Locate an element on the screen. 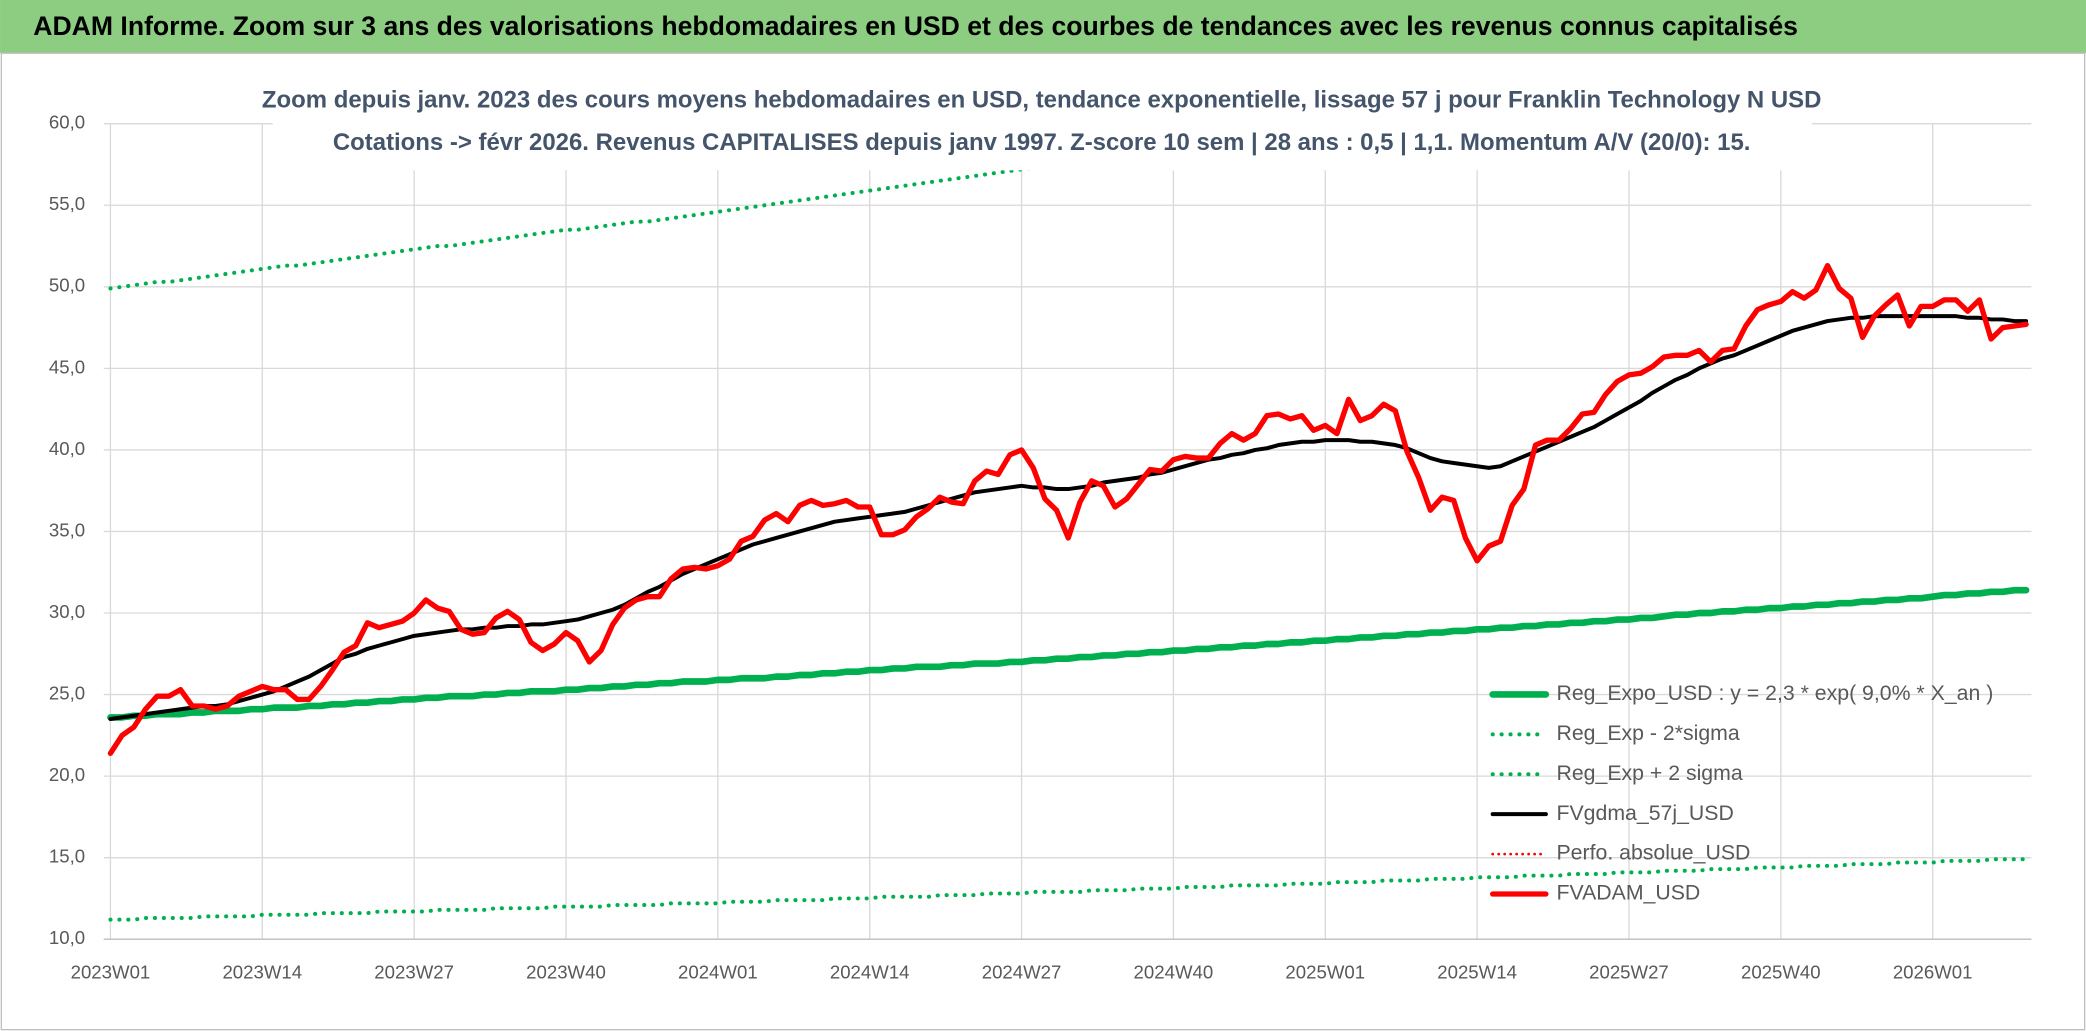 The height and width of the screenshot is (1031, 2086). title-box is located at coordinates (1042, 124).